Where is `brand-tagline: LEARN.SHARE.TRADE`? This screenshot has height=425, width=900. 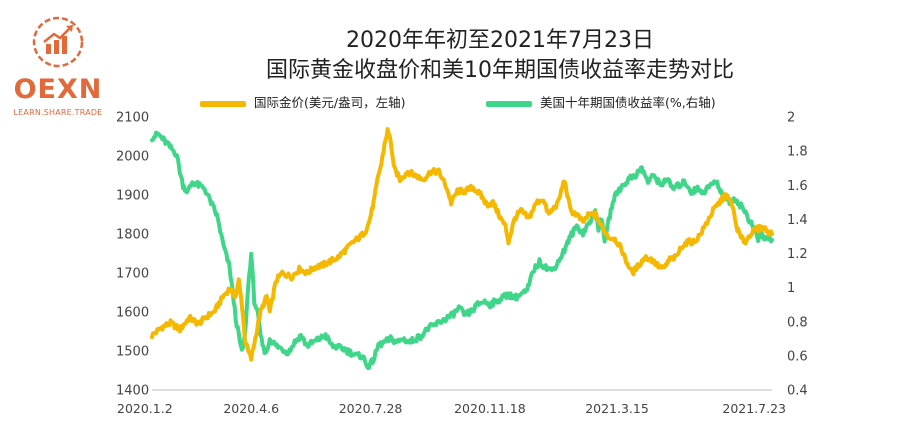
brand-tagline: LEARN.SHARE.TRADE is located at coordinates (58, 112).